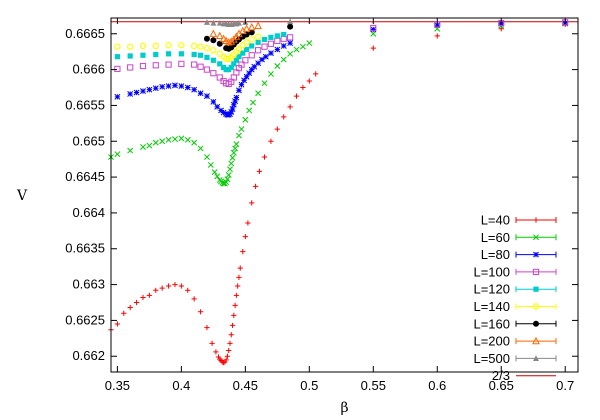 Image resolution: width=600 pixels, height=420 pixels. I want to click on legend-entry: L=40, so click(519, 220).